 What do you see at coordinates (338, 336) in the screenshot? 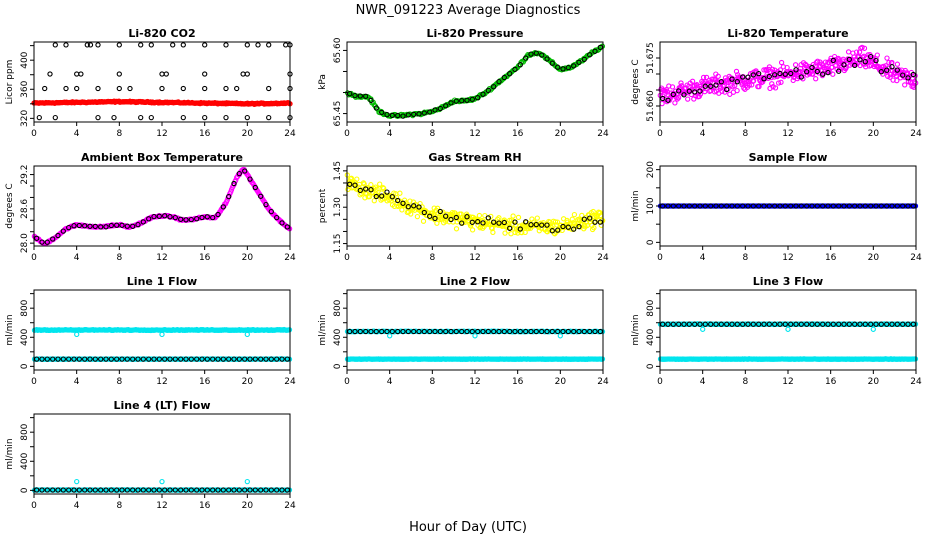
I see `y-tick-label: 400` at bounding box center [338, 336].